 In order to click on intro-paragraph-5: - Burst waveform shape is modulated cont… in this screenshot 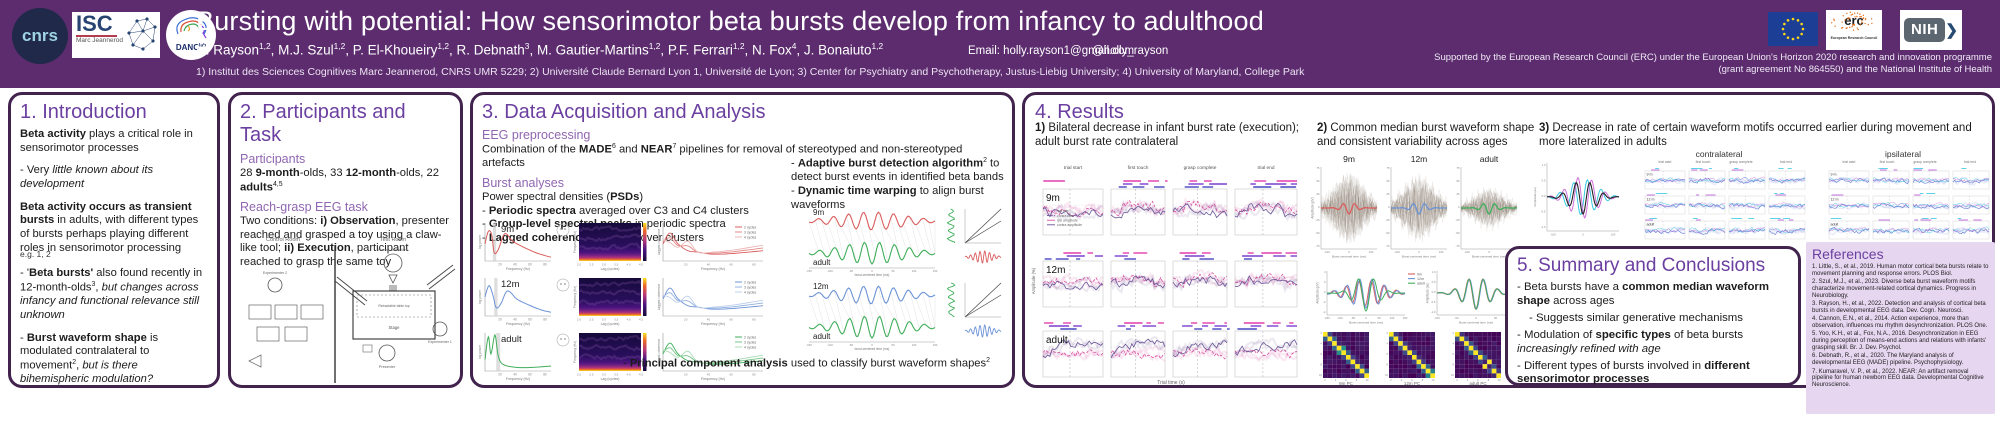, I will do `click(89, 358)`.